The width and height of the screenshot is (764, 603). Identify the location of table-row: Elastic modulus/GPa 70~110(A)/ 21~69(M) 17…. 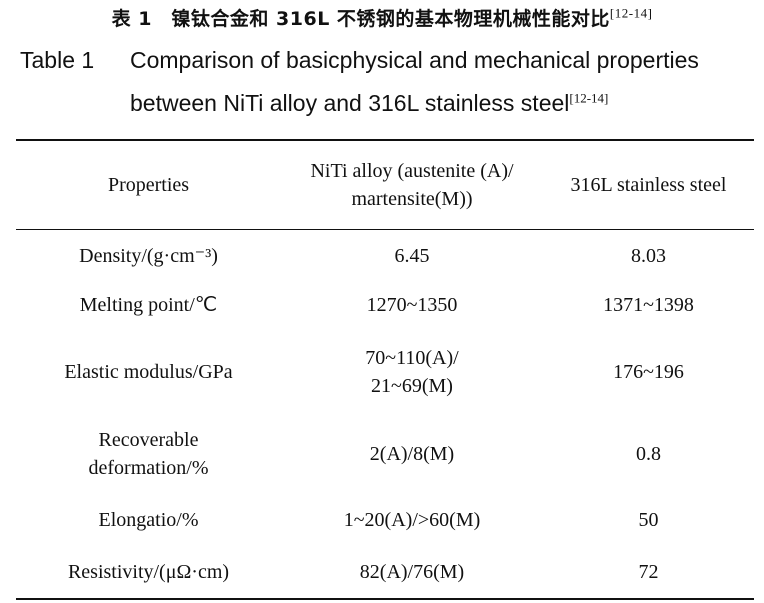
(385, 372).